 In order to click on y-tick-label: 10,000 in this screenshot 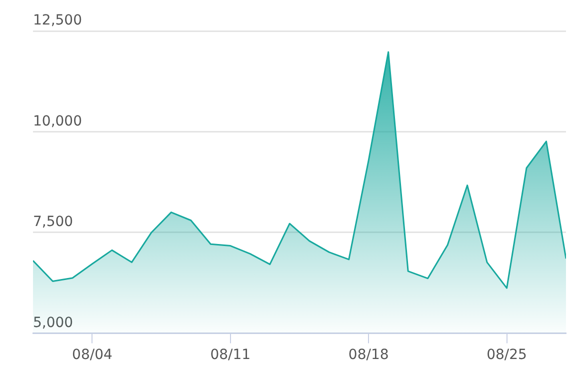, I will do `click(57, 121)`.